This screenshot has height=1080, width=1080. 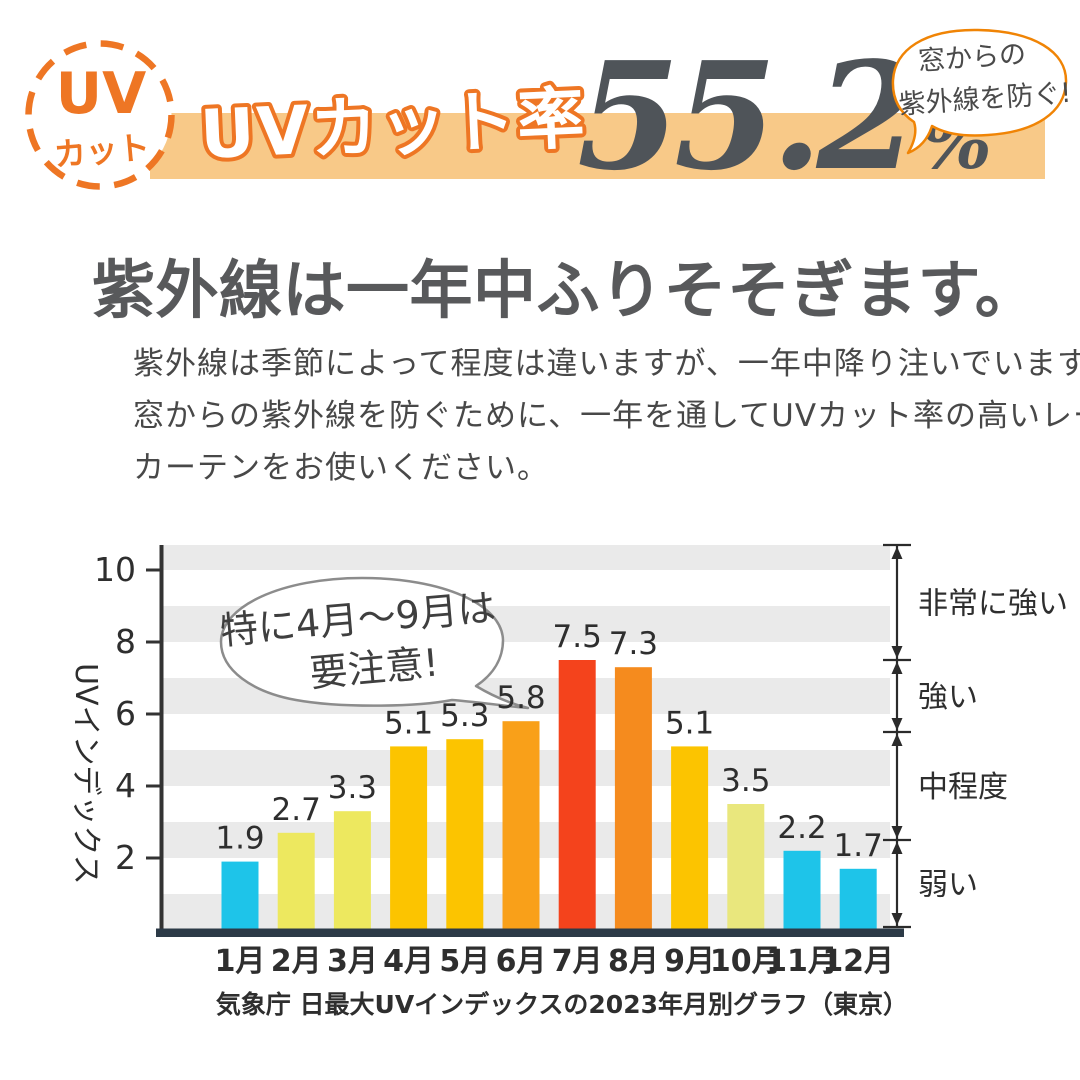 I want to click on y-axis-line, so click(x=161, y=737).